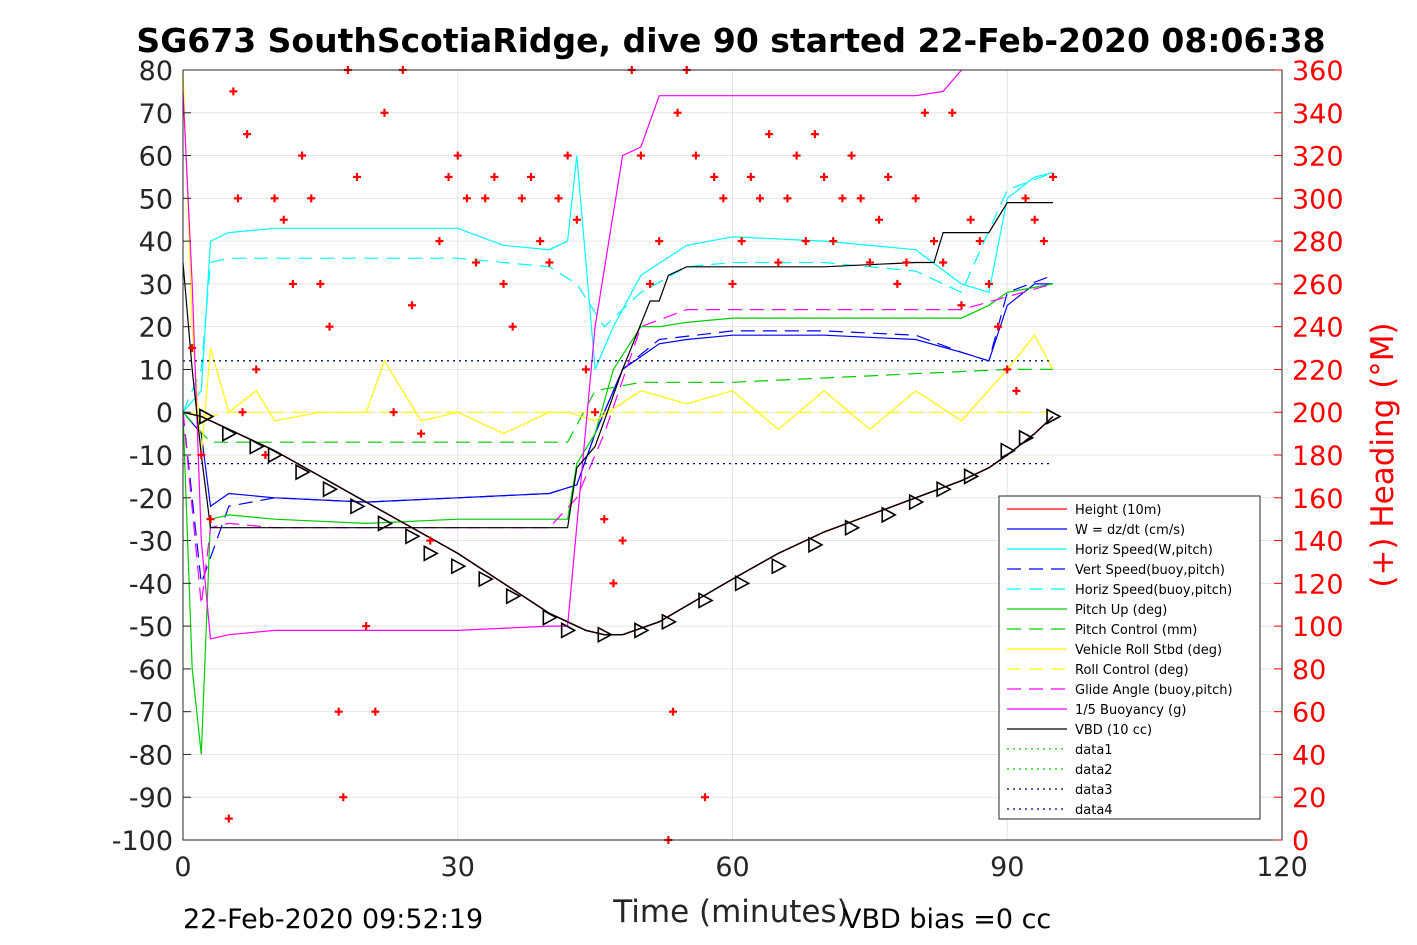  What do you see at coordinates (1150, 570) in the screenshot?
I see `legend-label: Vert Speed(buoy,pitch)` at bounding box center [1150, 570].